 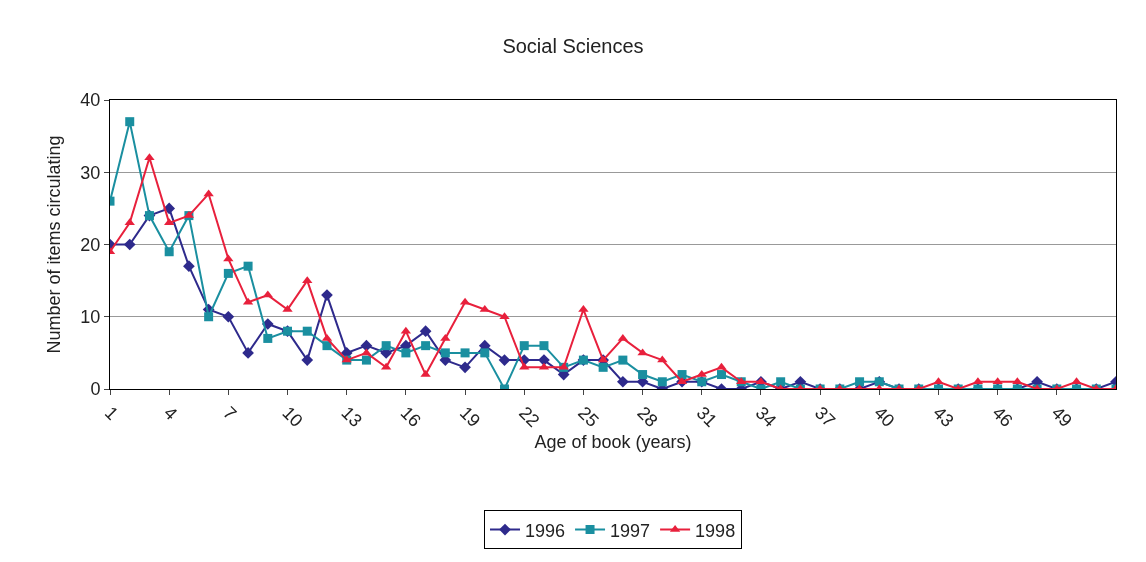 I want to click on legend-label: 1997, so click(x=630, y=530).